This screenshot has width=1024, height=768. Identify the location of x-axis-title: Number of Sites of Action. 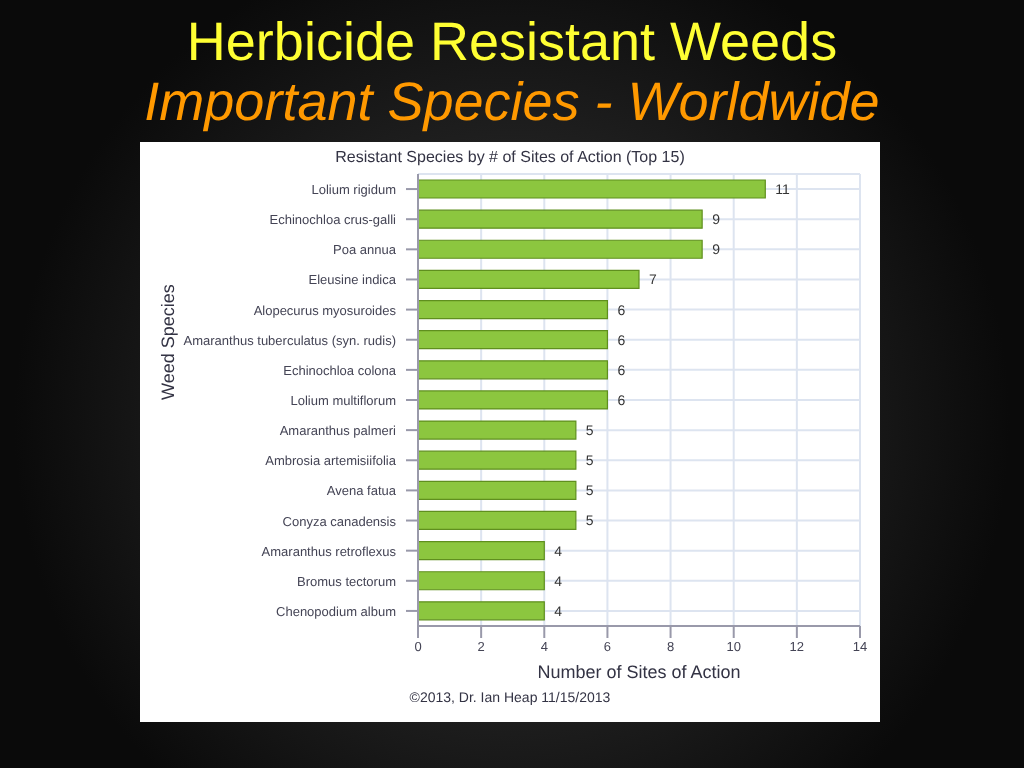
(639, 672).